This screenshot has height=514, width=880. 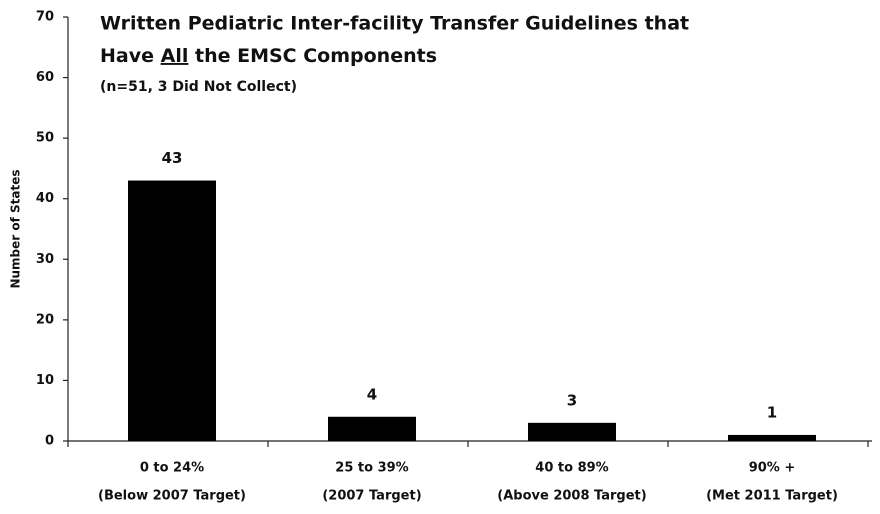 I want to click on x-tick-label: 0 to 24%, so click(x=172, y=468).